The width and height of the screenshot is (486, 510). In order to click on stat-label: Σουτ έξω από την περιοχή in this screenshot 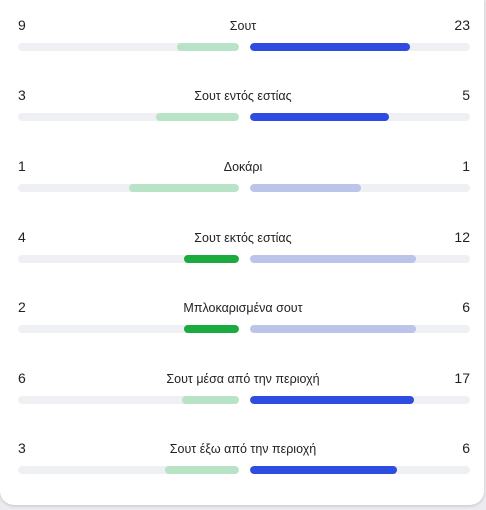, I will do `click(243, 449)`.